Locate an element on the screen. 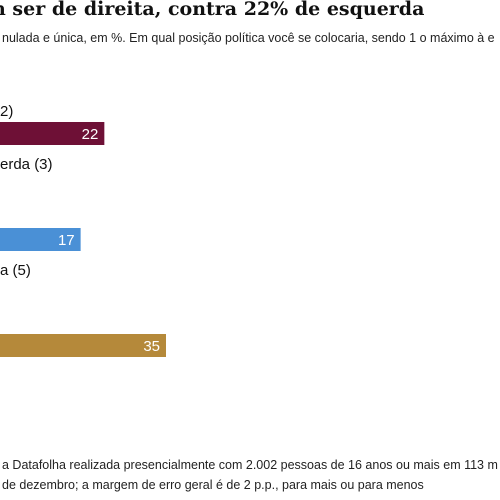  bar-value-label-4: 35 is located at coordinates (151, 346).